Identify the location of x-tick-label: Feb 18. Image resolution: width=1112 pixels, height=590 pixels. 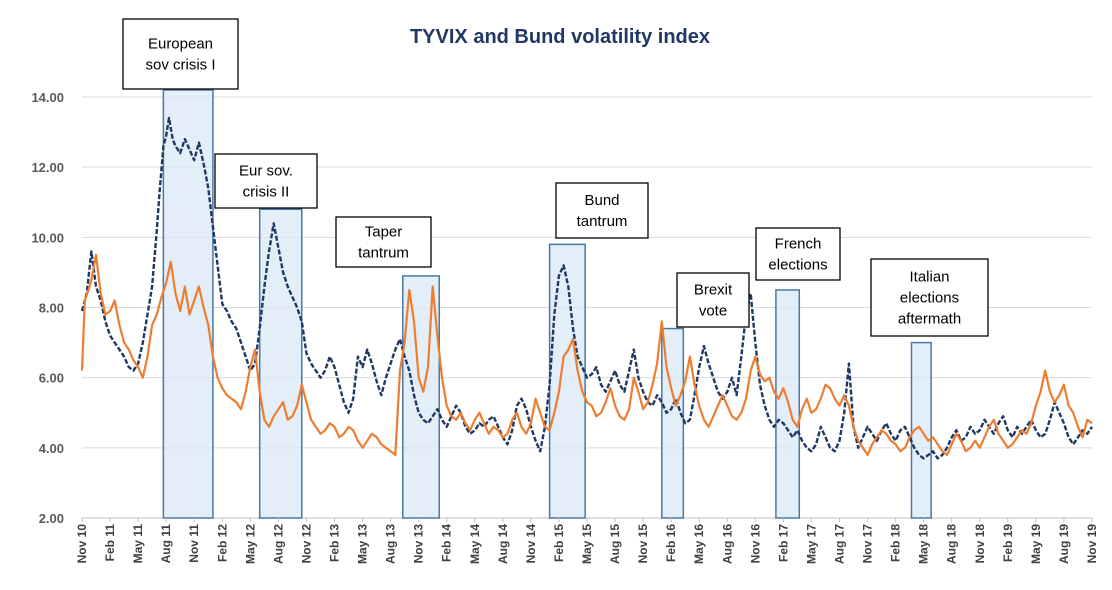
(896, 543).